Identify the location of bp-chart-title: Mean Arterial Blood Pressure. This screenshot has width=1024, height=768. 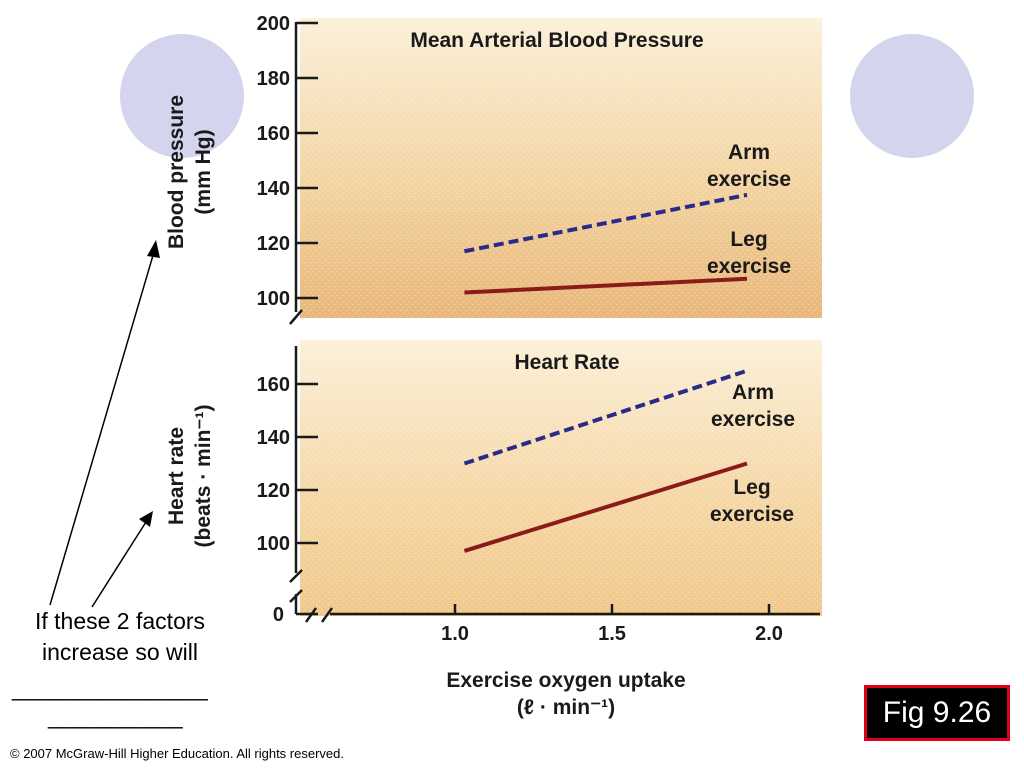
(556, 40).